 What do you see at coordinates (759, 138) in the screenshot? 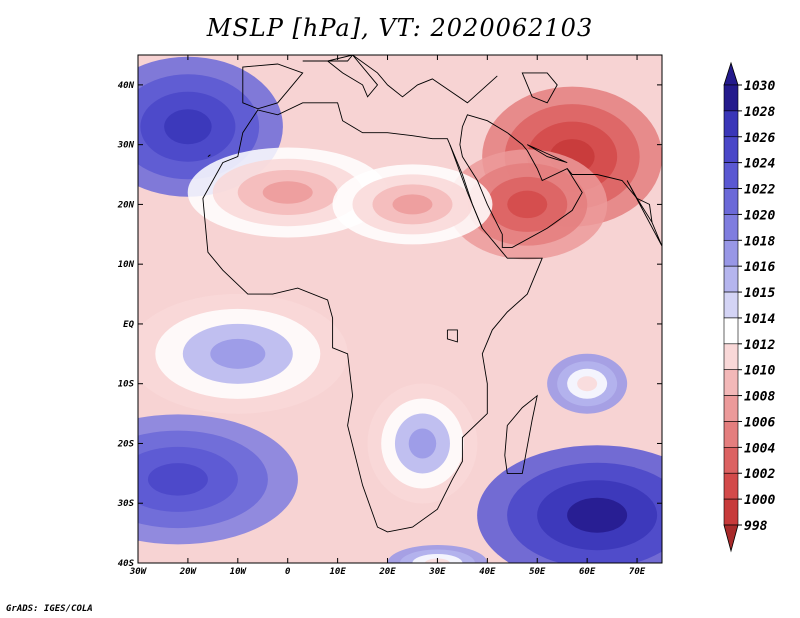
I see `colorbar-label: 1026` at bounding box center [759, 138].